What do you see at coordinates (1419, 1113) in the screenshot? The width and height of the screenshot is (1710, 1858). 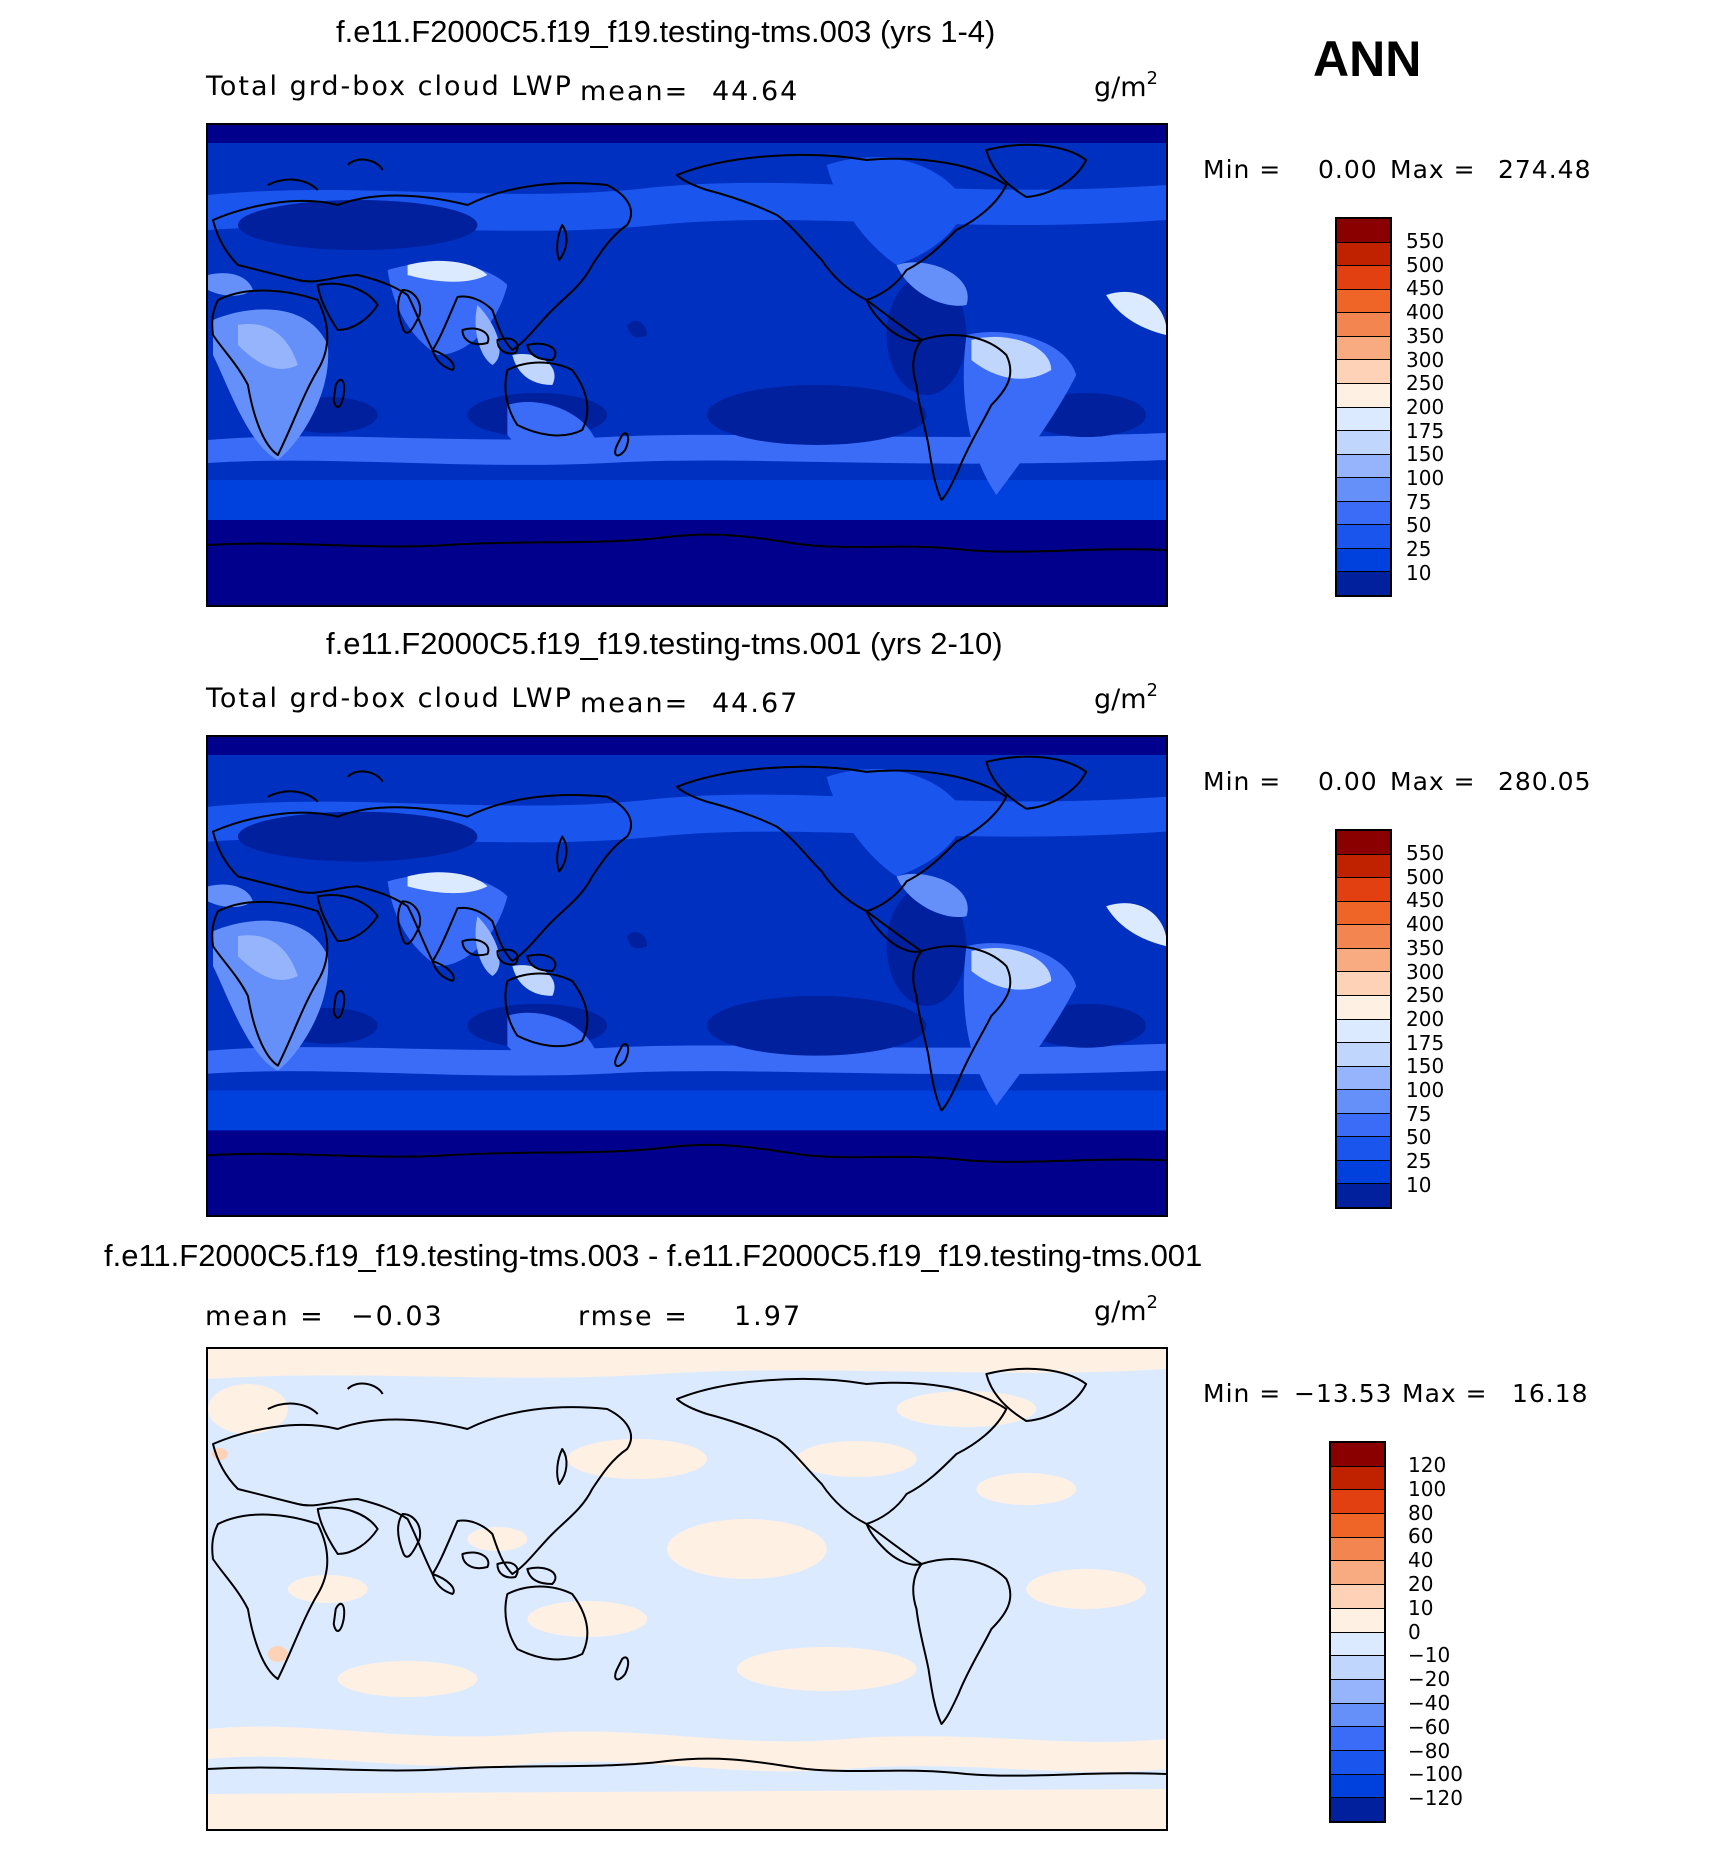 I see `cb2-level: 75` at bounding box center [1419, 1113].